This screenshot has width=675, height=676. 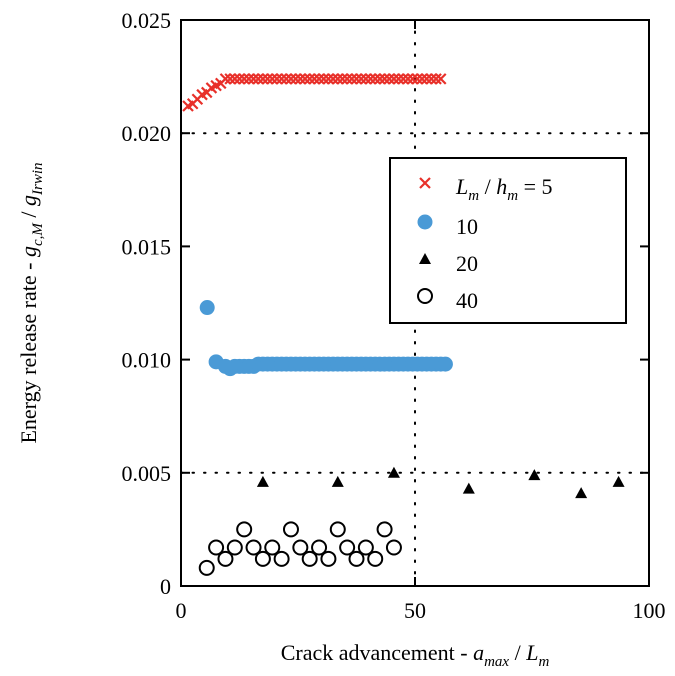 What do you see at coordinates (508, 240) in the screenshot?
I see `legend: Lm / hm = 5 10 20 40` at bounding box center [508, 240].